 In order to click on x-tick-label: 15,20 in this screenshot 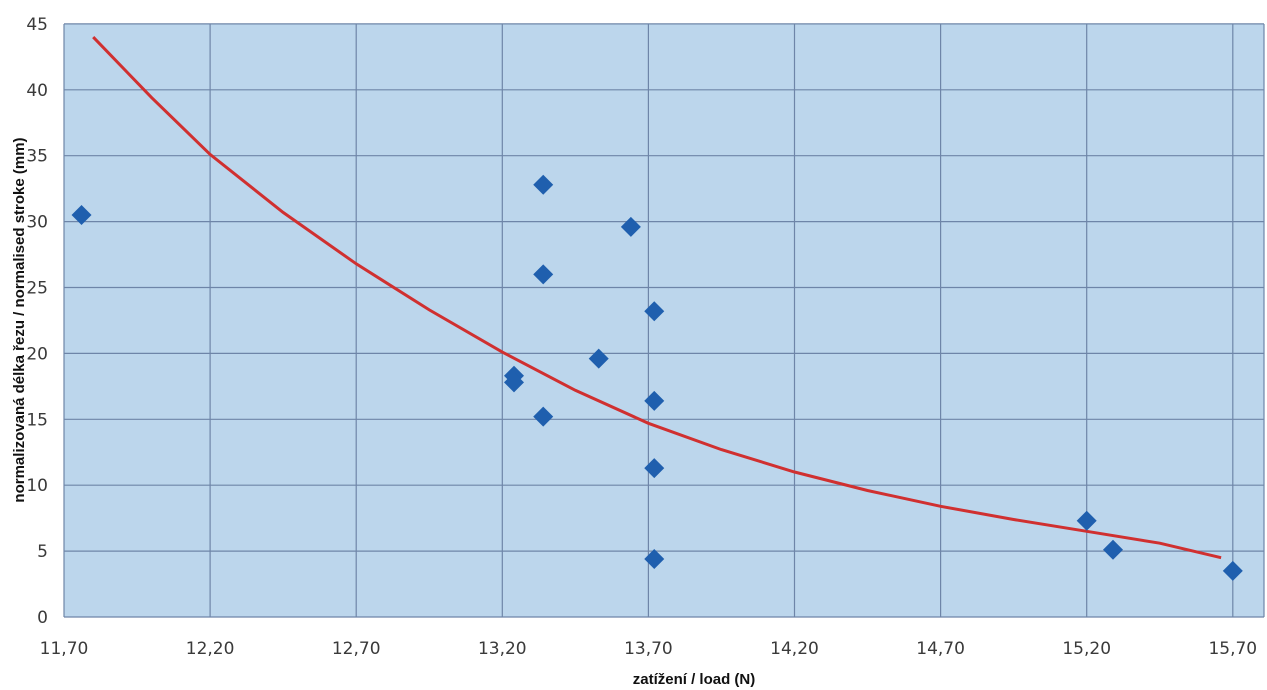, I will do `click(1086, 649)`.